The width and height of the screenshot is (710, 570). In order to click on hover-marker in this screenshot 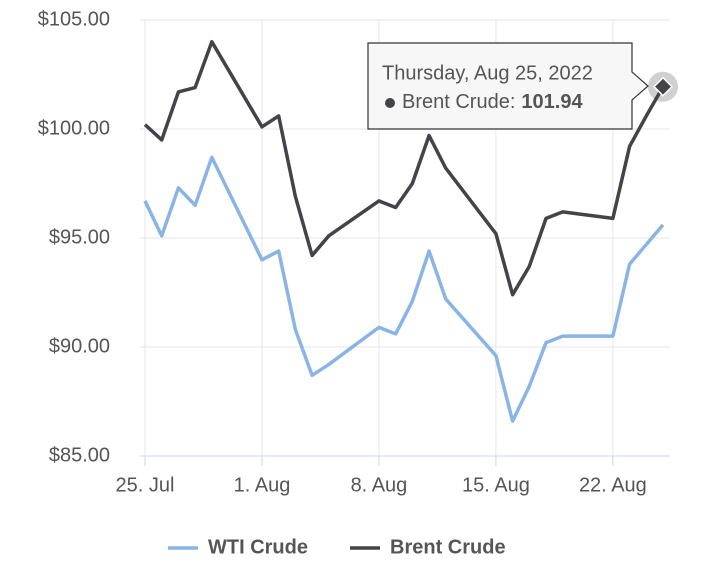, I will do `click(663, 86)`.